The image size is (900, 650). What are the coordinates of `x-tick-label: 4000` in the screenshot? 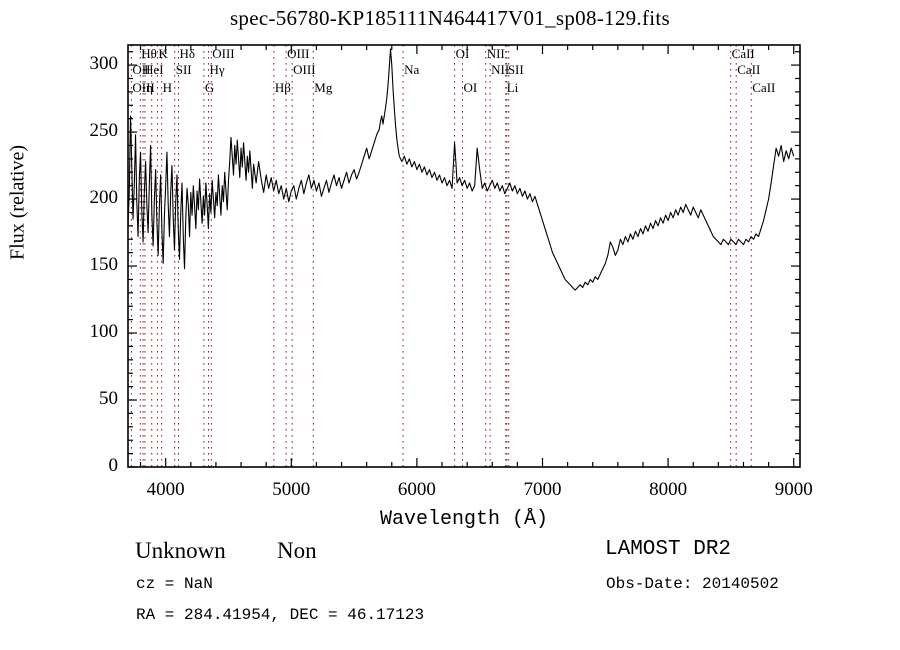 It's located at (165, 489).